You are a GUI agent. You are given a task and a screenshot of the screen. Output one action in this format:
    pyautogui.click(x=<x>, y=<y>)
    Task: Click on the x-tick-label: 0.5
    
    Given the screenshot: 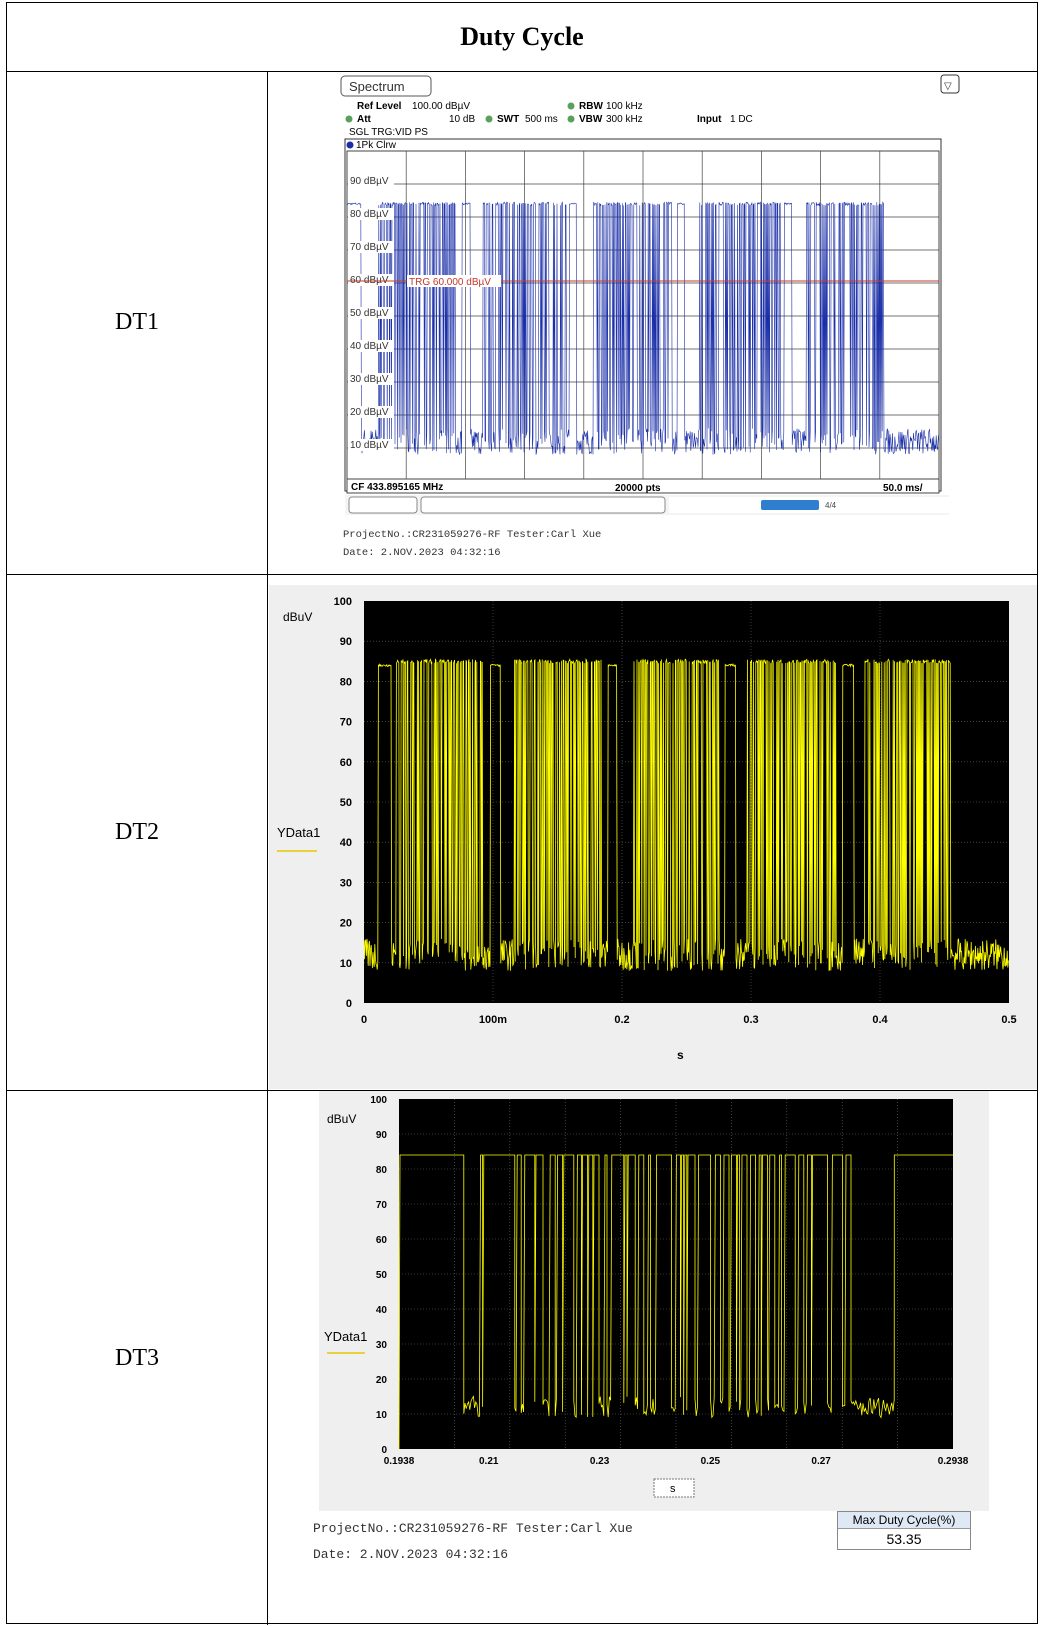 What is the action you would take?
    pyautogui.click(x=1008, y=1020)
    